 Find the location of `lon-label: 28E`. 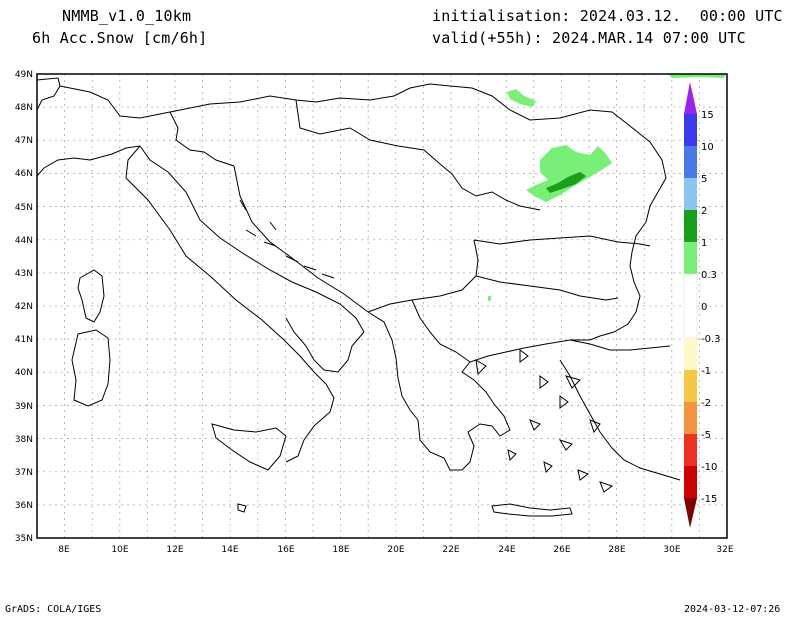

lon-label: 28E is located at coordinates (616, 550).